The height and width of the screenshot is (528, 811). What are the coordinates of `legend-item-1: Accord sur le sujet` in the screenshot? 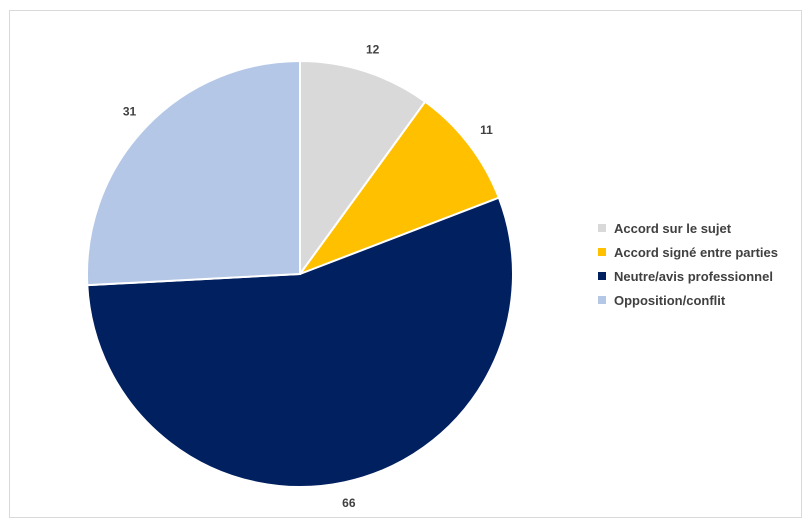 It's located at (688, 228).